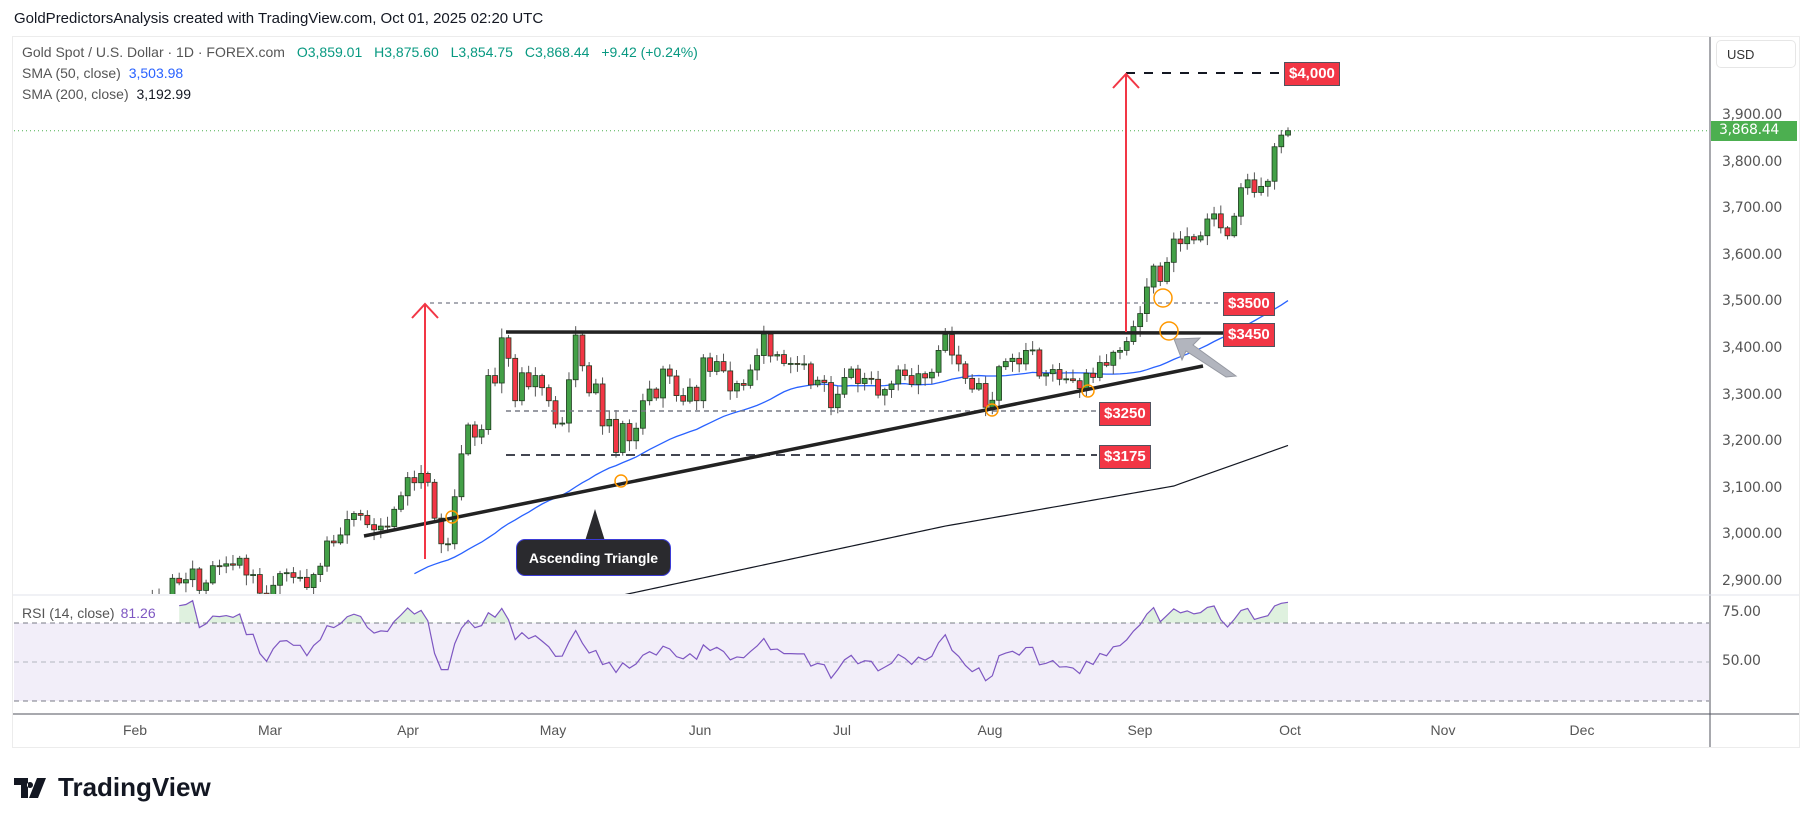 The image size is (1814, 824). What do you see at coordinates (68, 613) in the screenshot?
I see `rsi-label: RSI (14, close)` at bounding box center [68, 613].